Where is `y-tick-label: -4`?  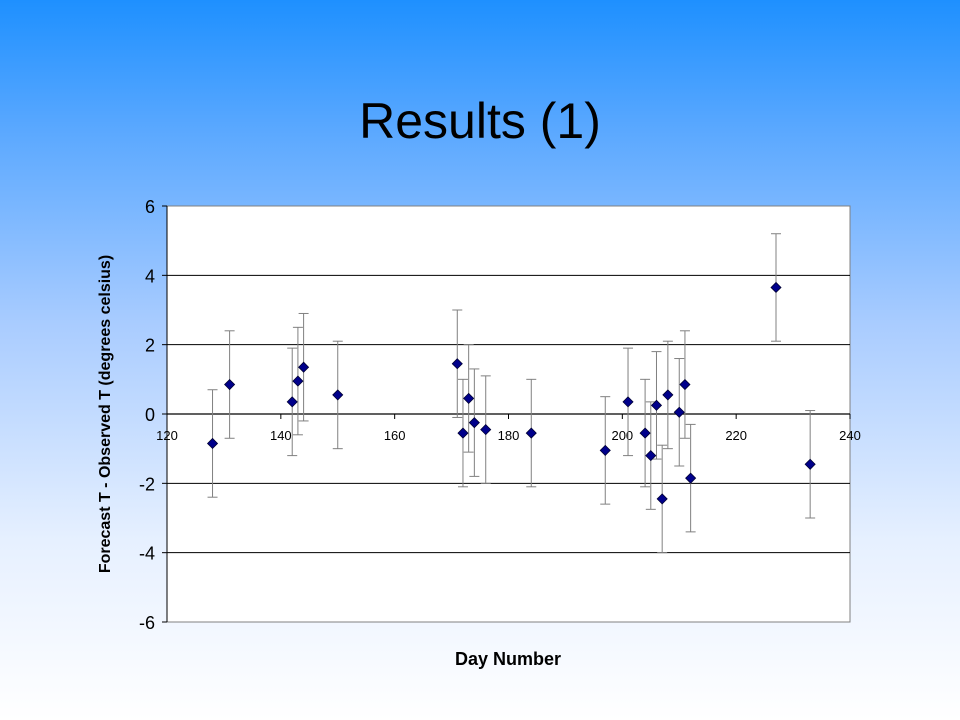
y-tick-label: -4 is located at coordinates (147, 554).